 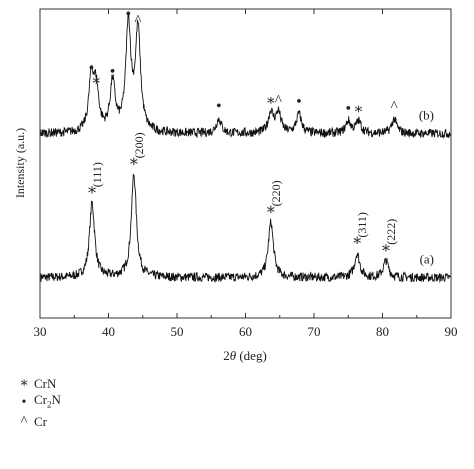 I want to click on star-icon: ∗, so click(x=24, y=383).